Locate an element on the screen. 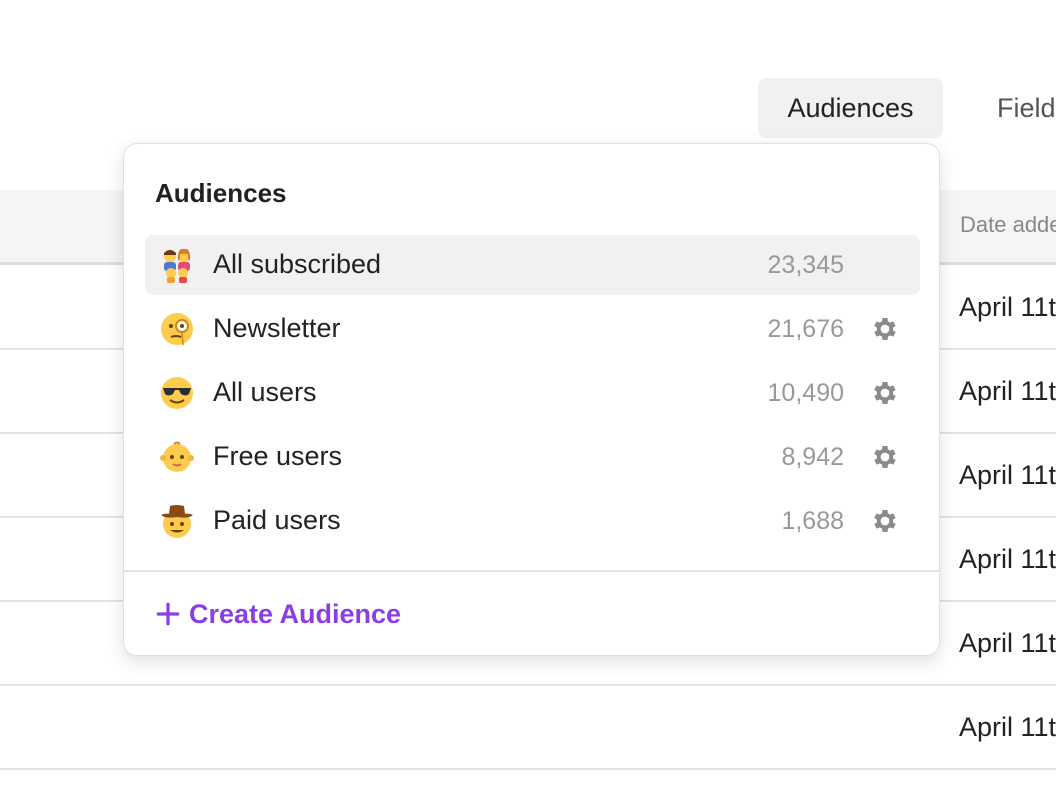 The image size is (1056, 790). audience-label: Paid users is located at coordinates (277, 520).